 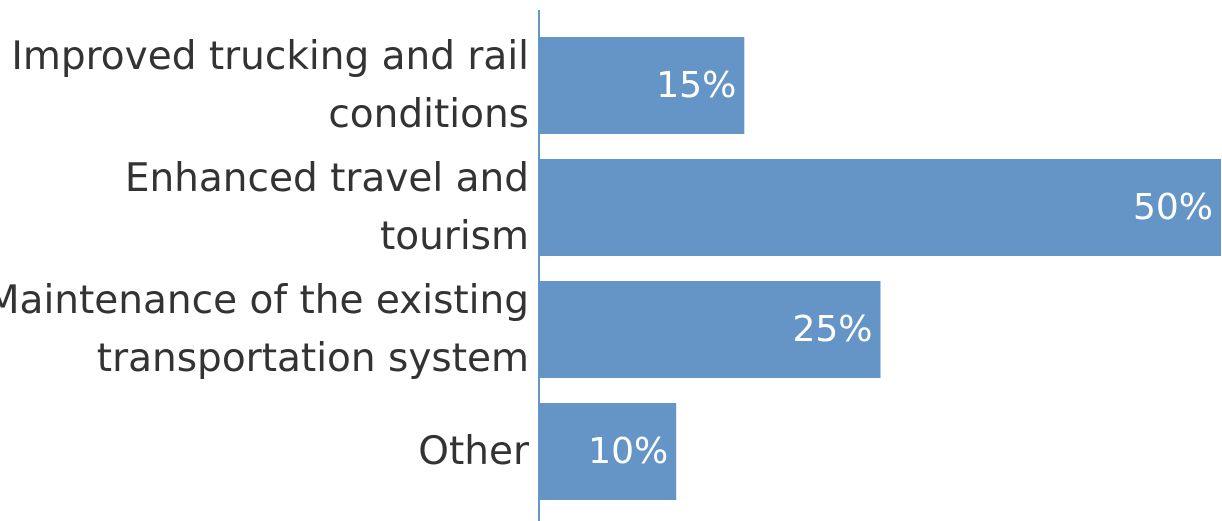 What do you see at coordinates (454, 236) in the screenshot?
I see `category-label-1-line-1: tourism` at bounding box center [454, 236].